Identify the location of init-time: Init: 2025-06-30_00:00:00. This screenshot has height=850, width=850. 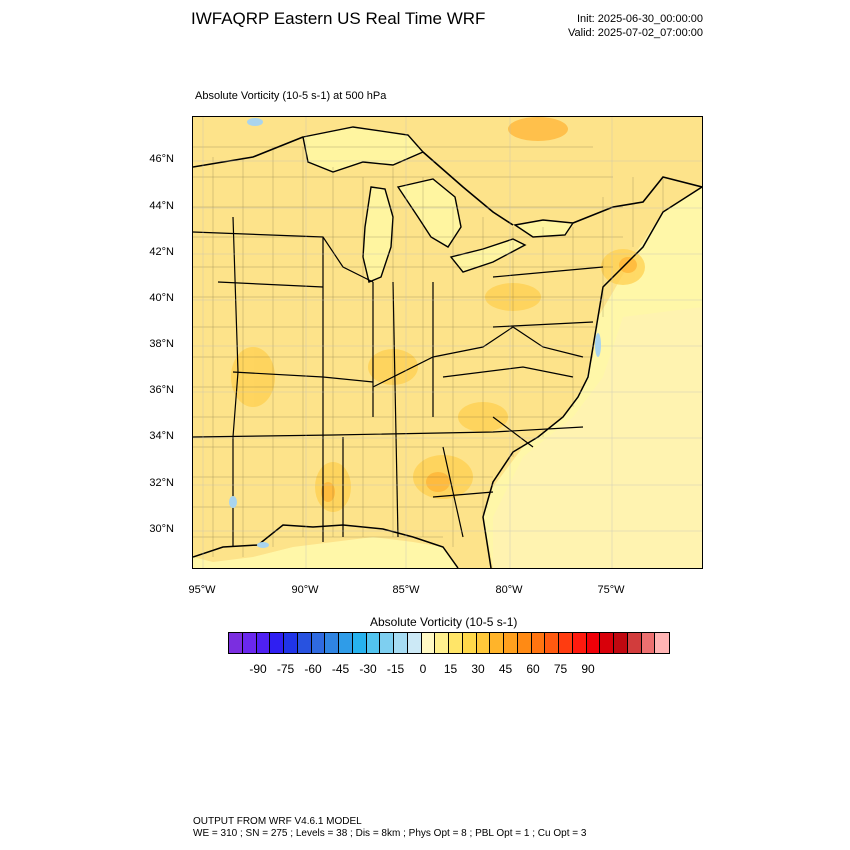
(640, 19).